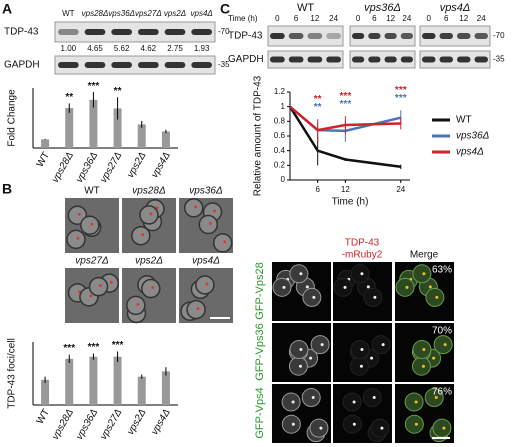  I want to click on significance: **, so click(69, 97).